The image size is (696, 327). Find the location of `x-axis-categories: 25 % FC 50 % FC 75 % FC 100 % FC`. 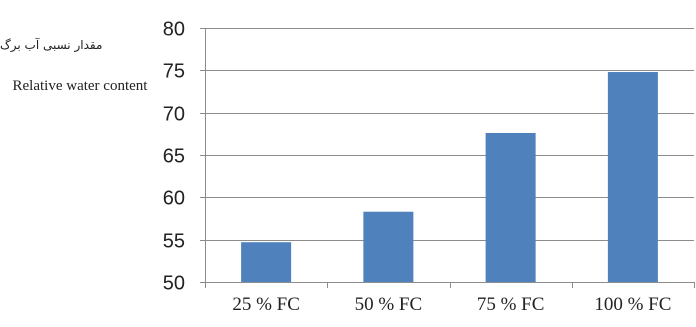

x-axis-categories: 25 % FC 50 % FC 75 % FC 100 % FC is located at coordinates (450, 298).